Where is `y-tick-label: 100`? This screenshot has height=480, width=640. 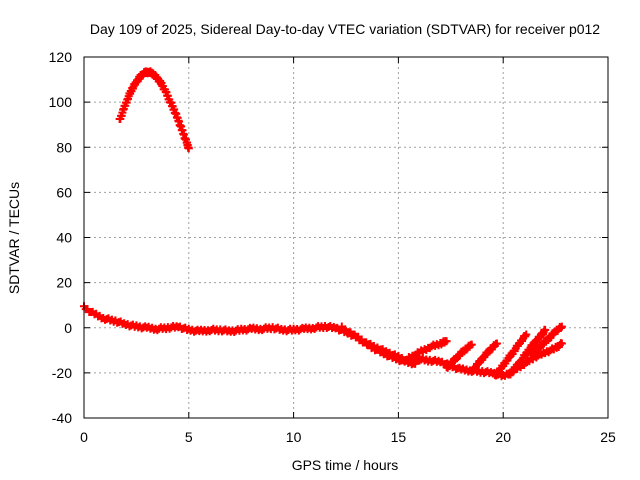
y-tick-label: 100 is located at coordinates (61, 102).